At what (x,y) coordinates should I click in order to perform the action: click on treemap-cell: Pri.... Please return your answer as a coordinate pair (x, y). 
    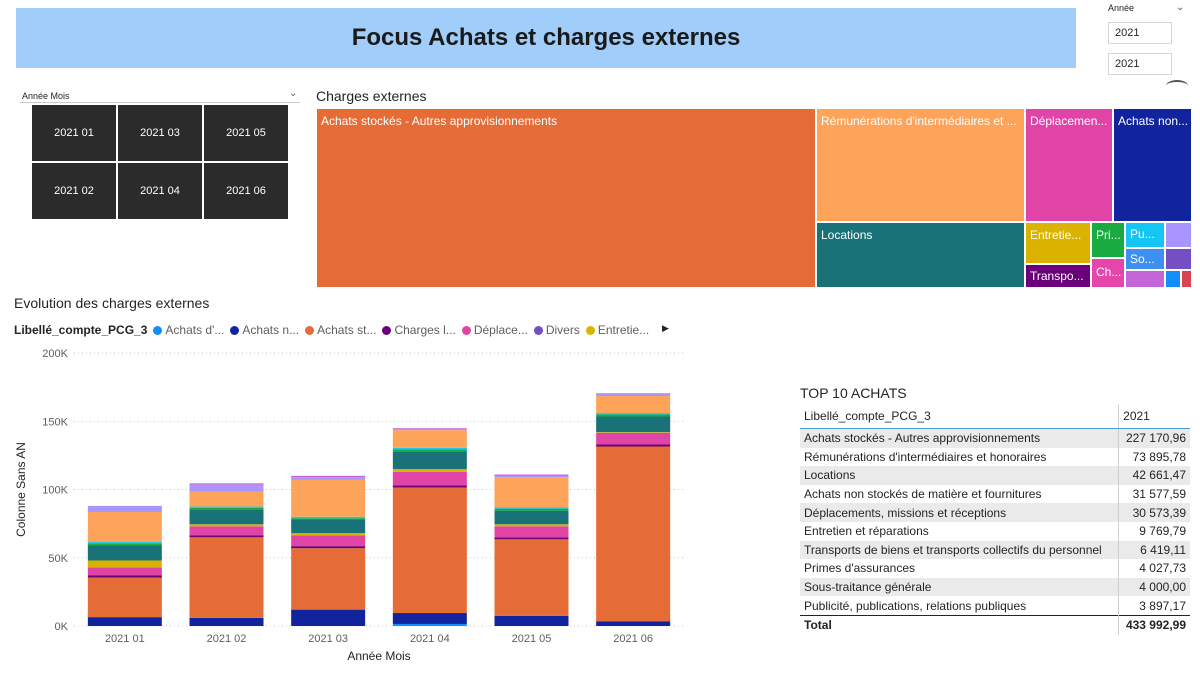
    Looking at the image, I should click on (1108, 240).